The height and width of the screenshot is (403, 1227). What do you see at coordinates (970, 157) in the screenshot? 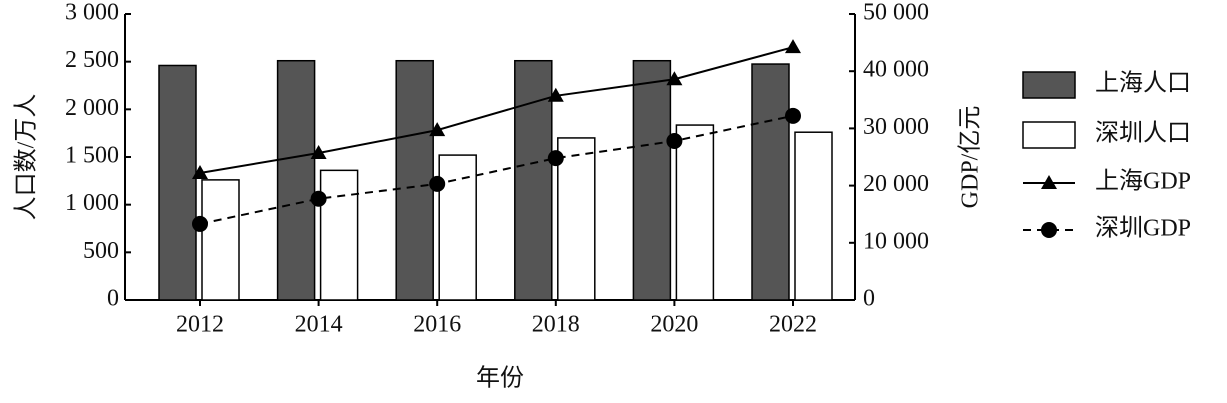
I see `y2-axis-title: GDP/亿元` at bounding box center [970, 157].